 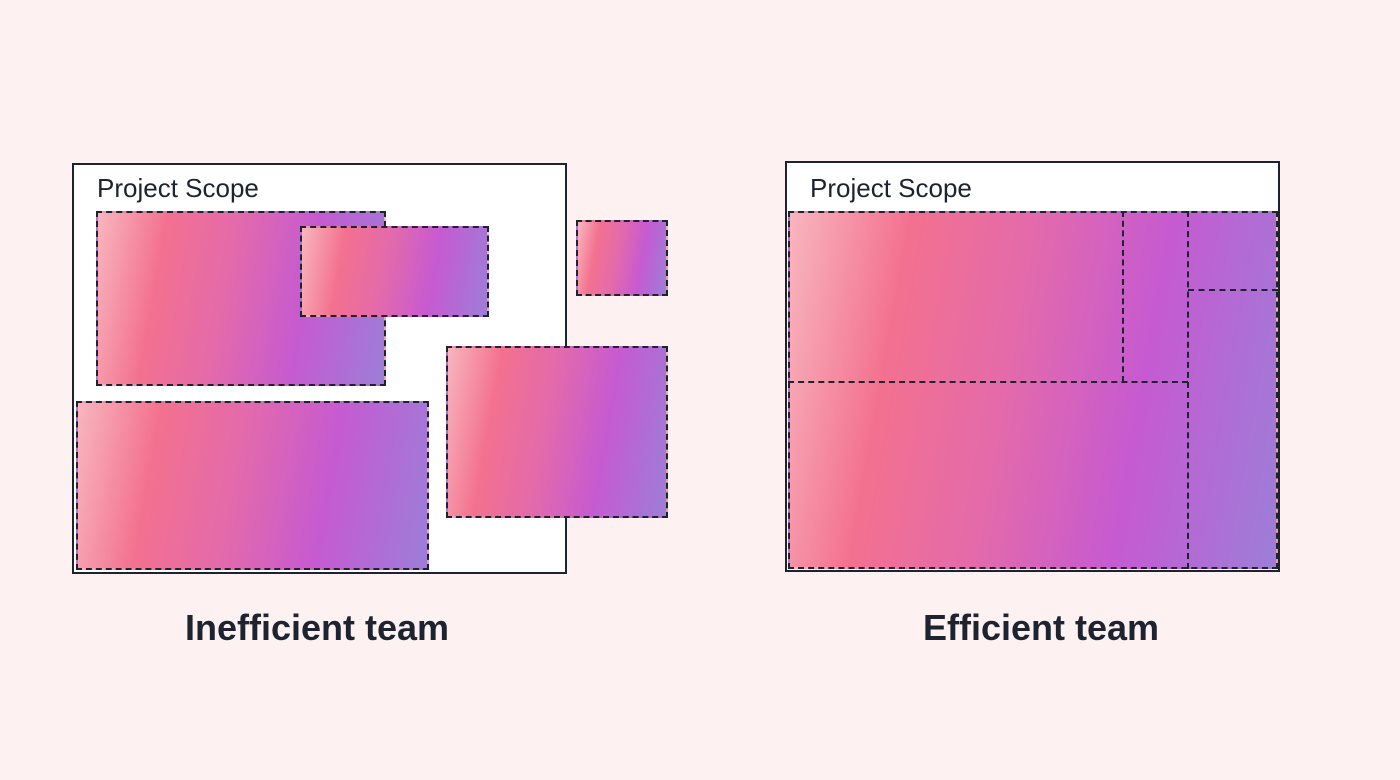 I want to click on efficient-scope-label: Project Scope, so click(x=891, y=188).